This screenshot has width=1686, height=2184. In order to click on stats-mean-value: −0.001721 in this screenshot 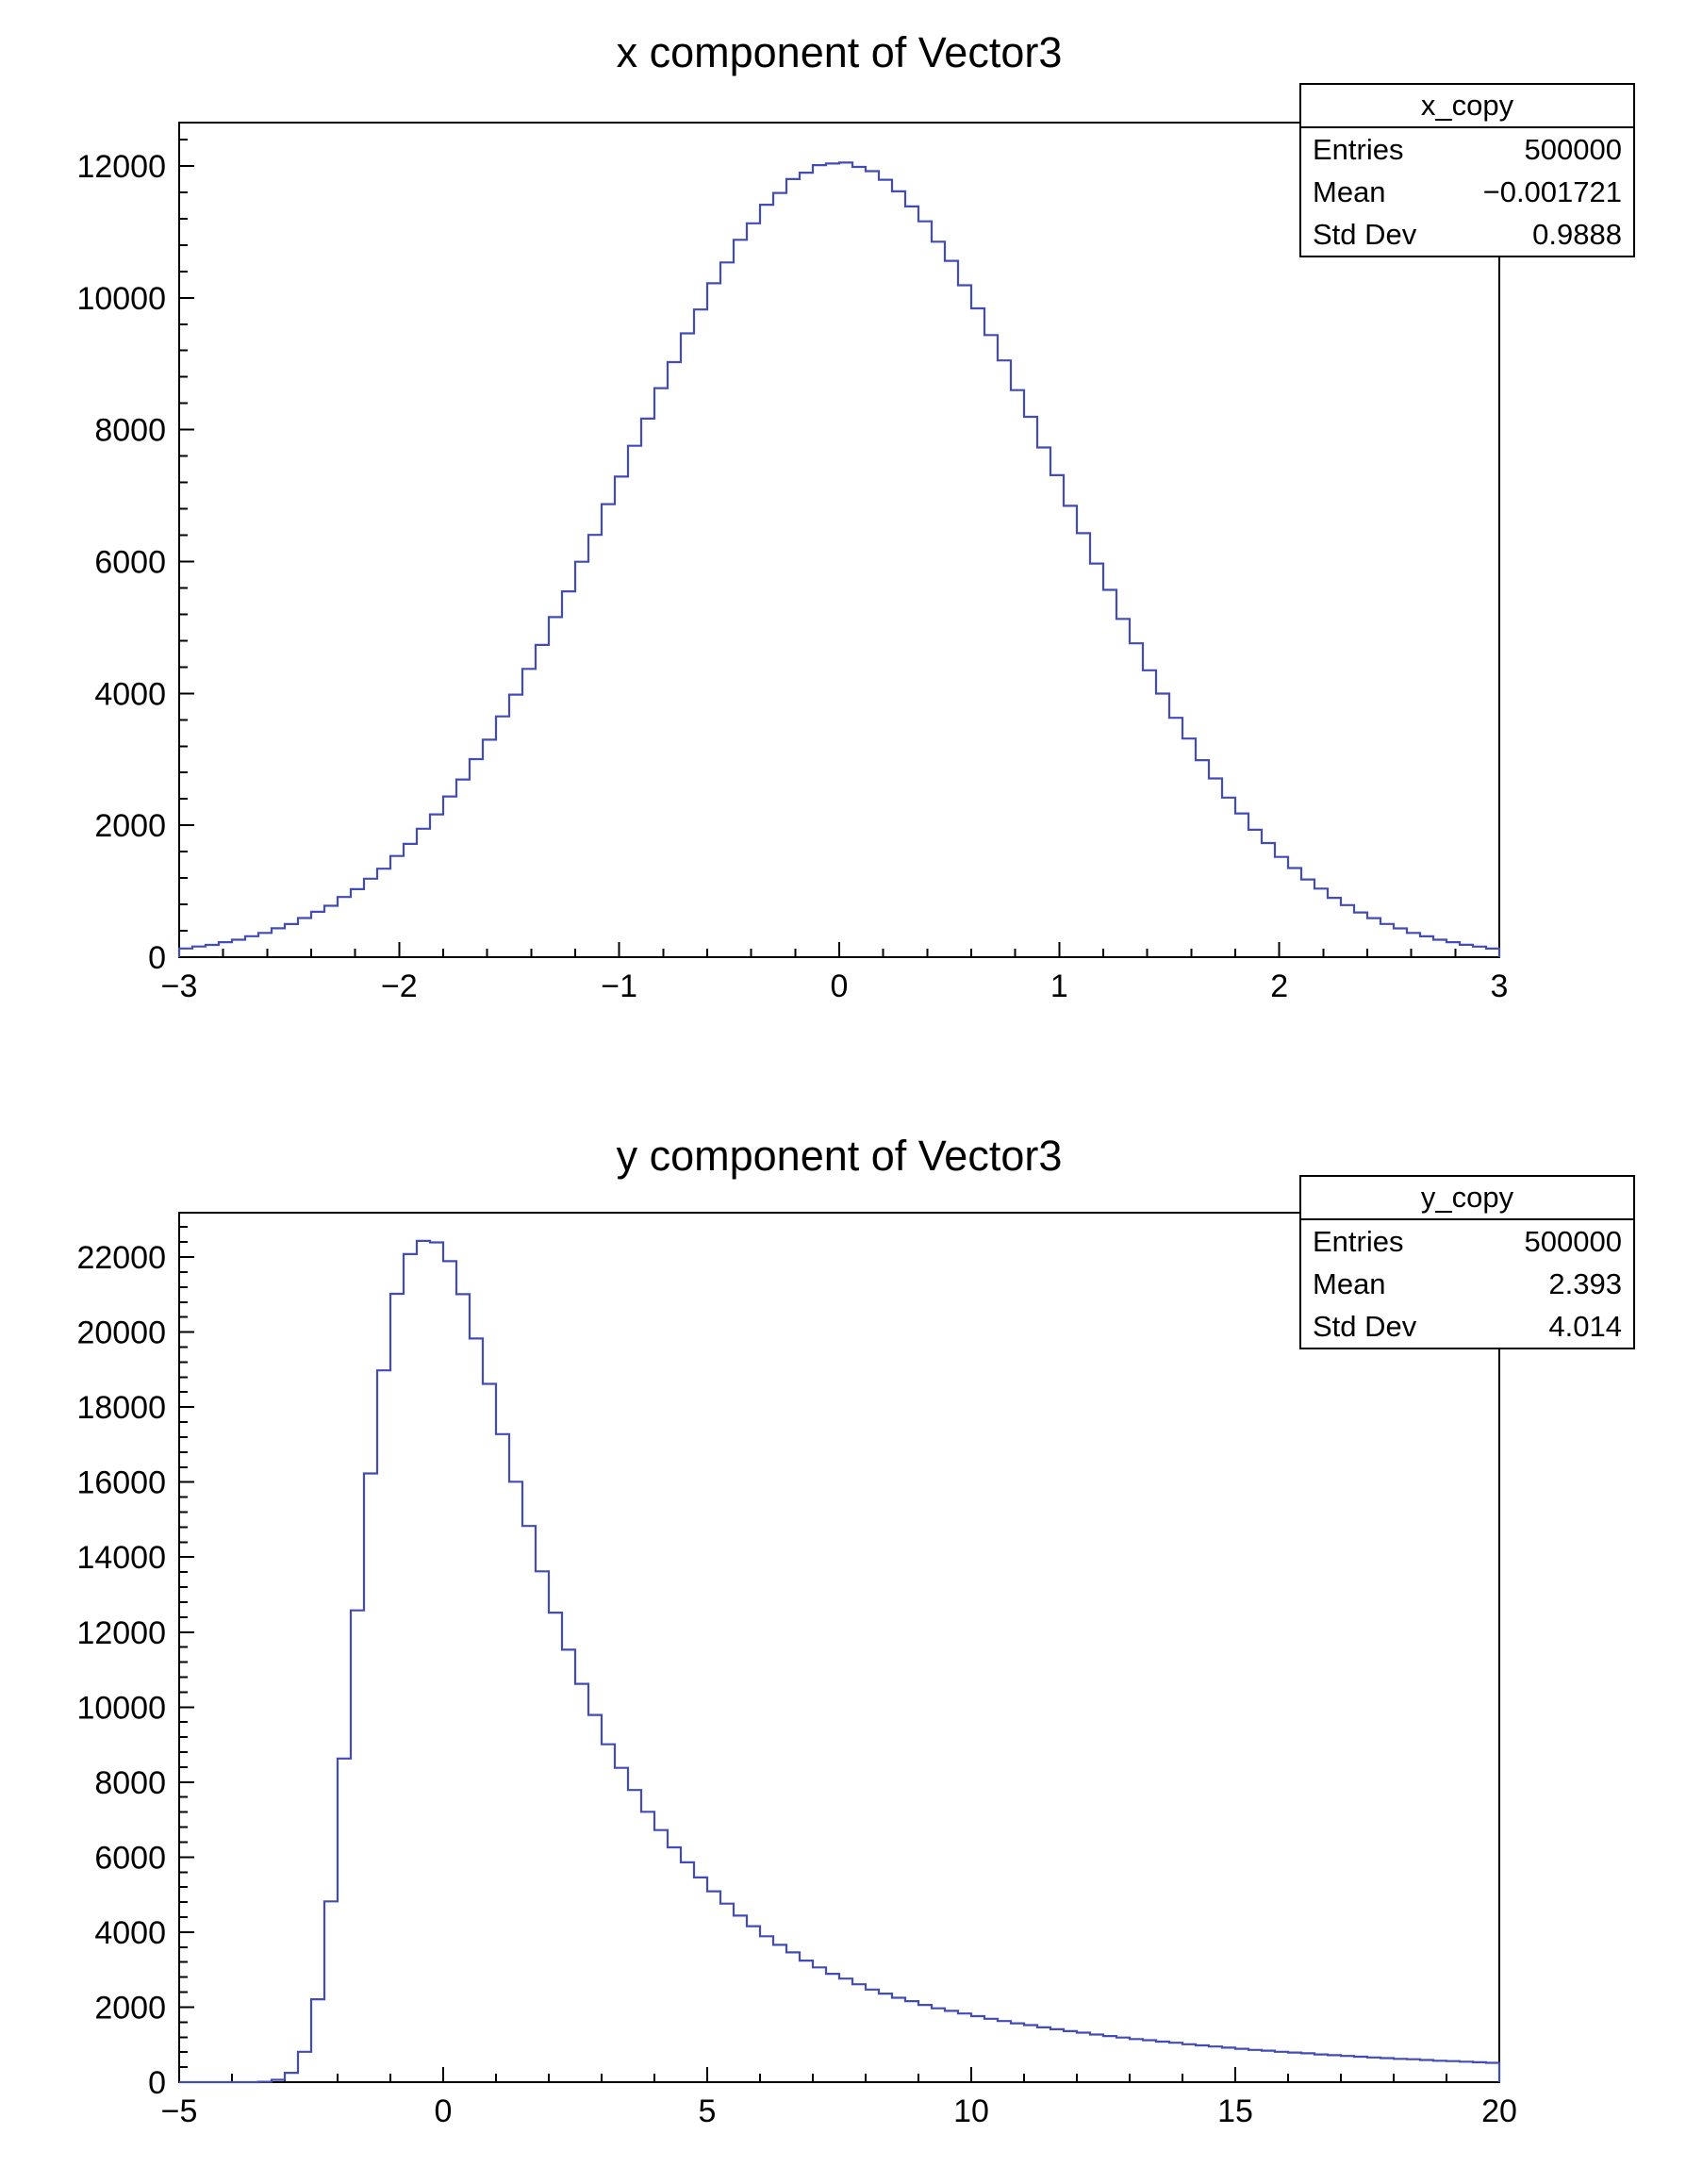, I will do `click(1552, 191)`.